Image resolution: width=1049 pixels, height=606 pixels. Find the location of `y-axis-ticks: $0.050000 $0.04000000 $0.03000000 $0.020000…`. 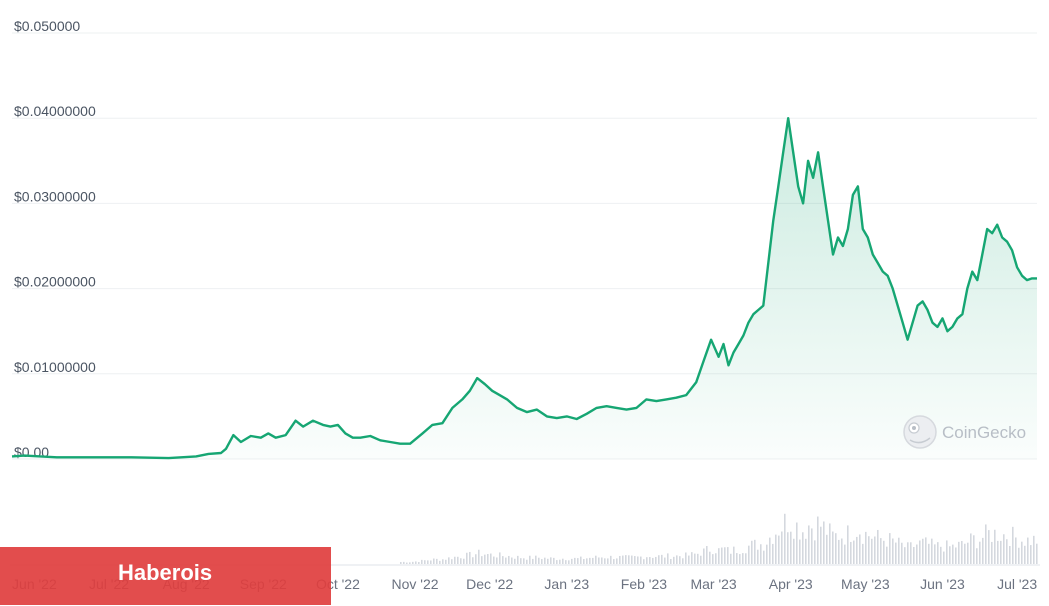

y-axis-ticks: $0.050000 $0.04000000 $0.03000000 $0.020000… is located at coordinates (55, 239).